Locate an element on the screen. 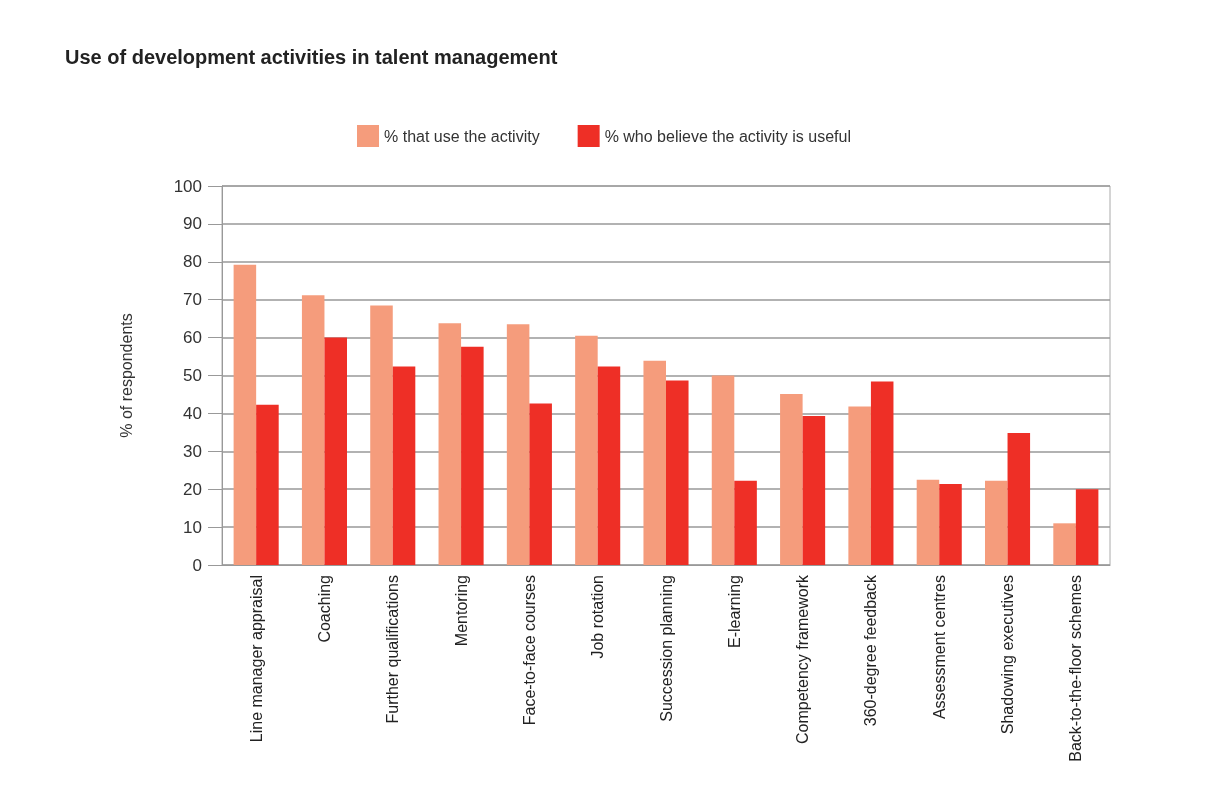 This screenshot has width=1208, height=791. y-tick-label: 70 is located at coordinates (192, 300).